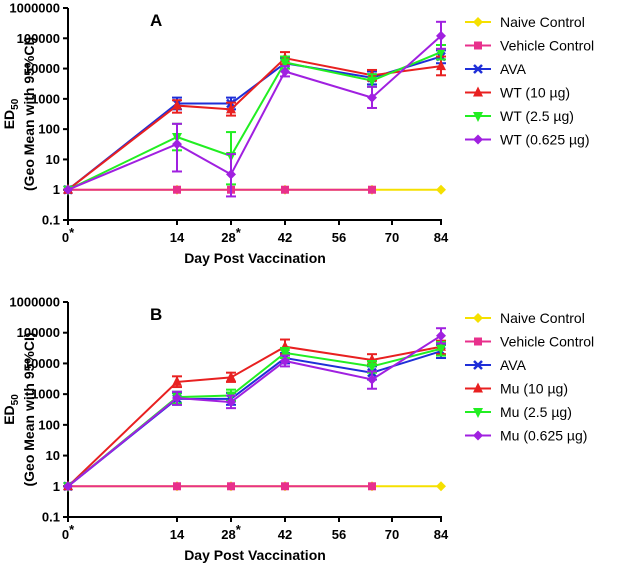 This screenshot has width=620, height=570. What do you see at coordinates (535, 93) in the screenshot?
I see `legend-label: WT (10 µg)` at bounding box center [535, 93].